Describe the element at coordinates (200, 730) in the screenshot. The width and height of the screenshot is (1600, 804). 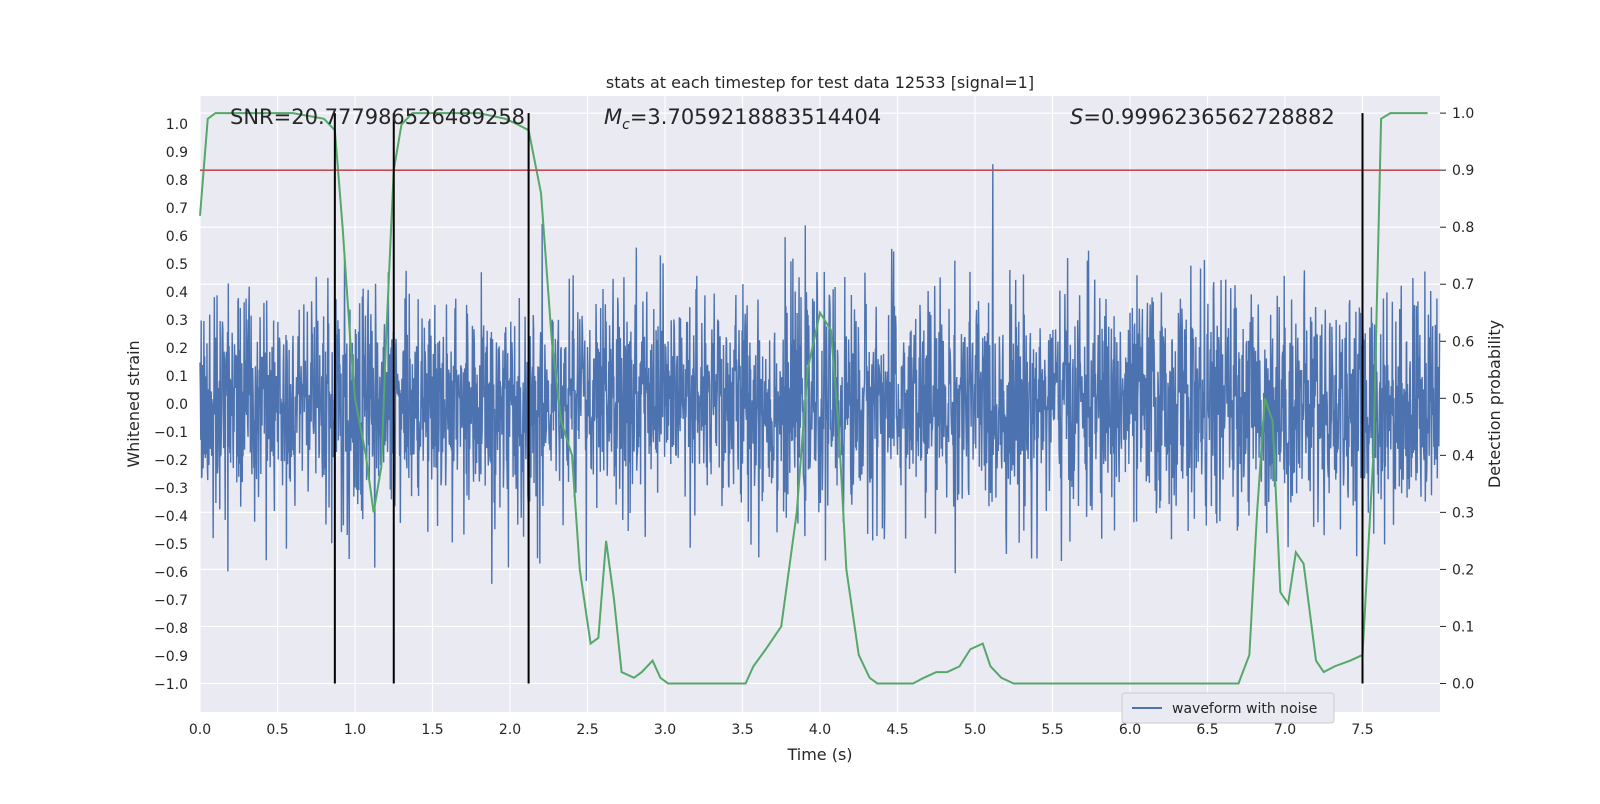
I see `x-tick-label: 0.0` at that location.